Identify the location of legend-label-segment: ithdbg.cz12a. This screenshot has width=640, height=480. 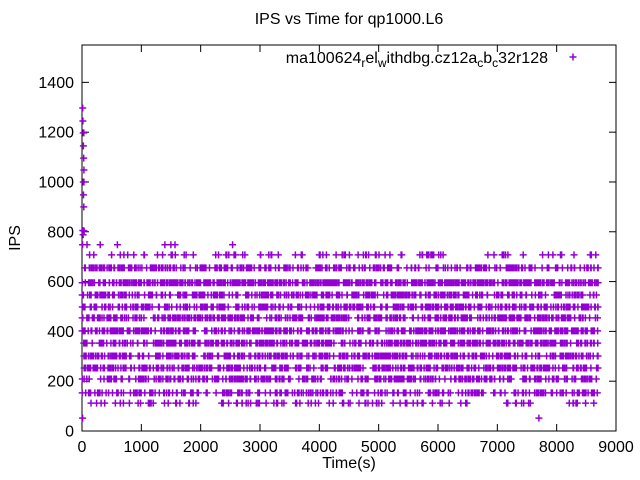
(432, 58).